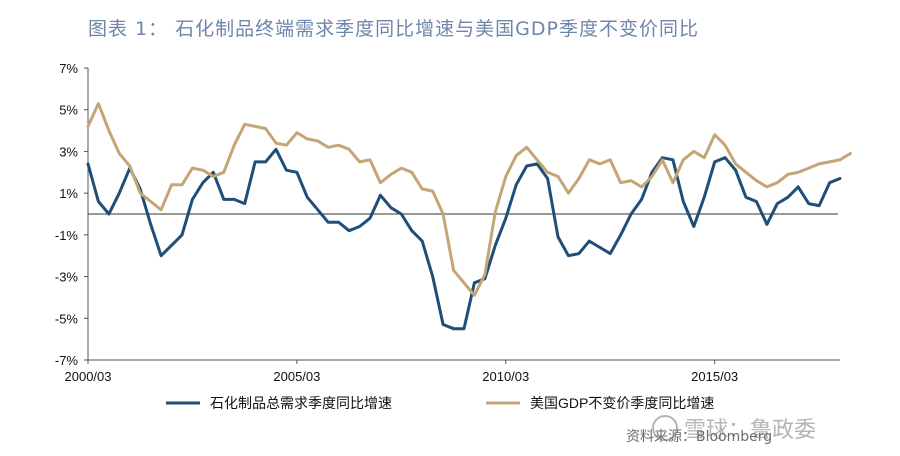 This screenshot has height=456, width=900. What do you see at coordinates (67, 318) in the screenshot?
I see `y-tick-label: -5%` at bounding box center [67, 318].